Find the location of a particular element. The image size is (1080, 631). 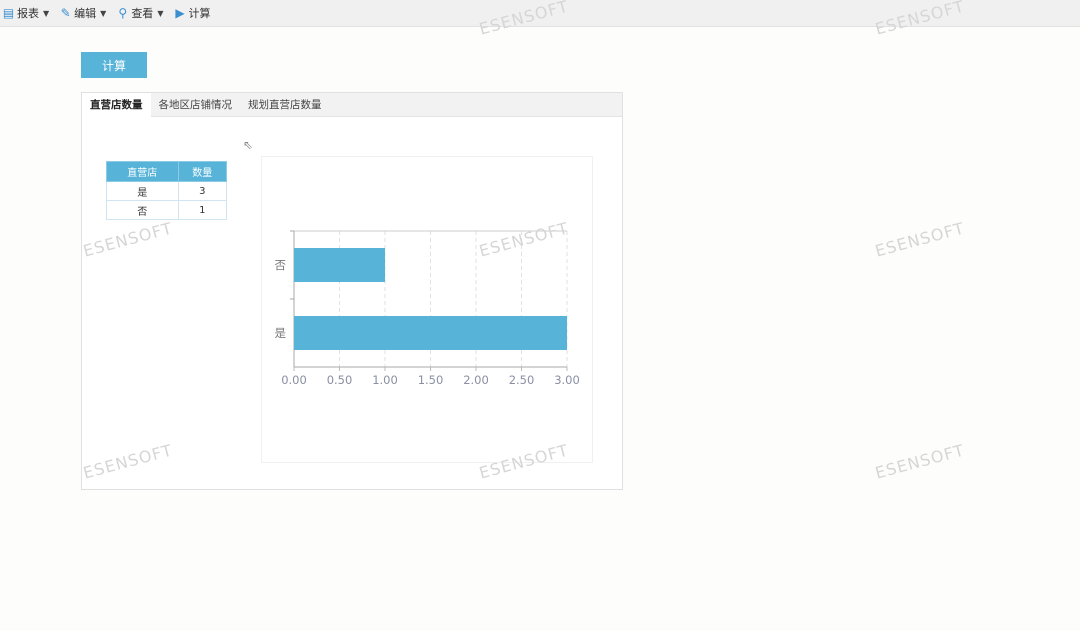

table-cell: 1 is located at coordinates (202, 210).